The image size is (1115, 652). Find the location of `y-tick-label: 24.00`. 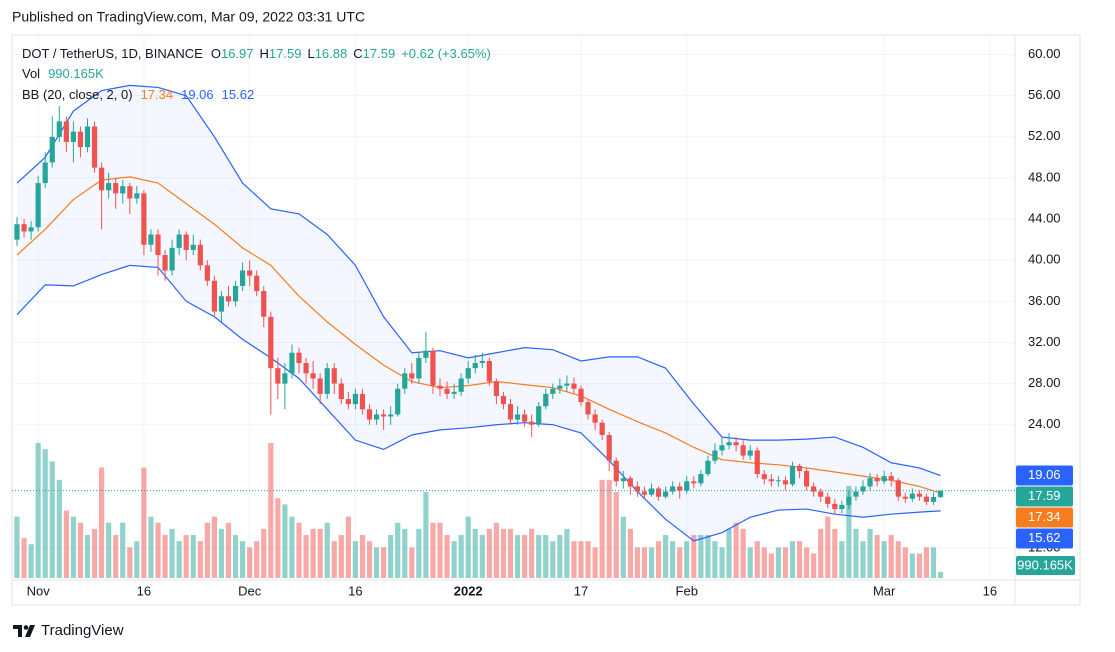

y-tick-label: 24.00 is located at coordinates (1044, 423).